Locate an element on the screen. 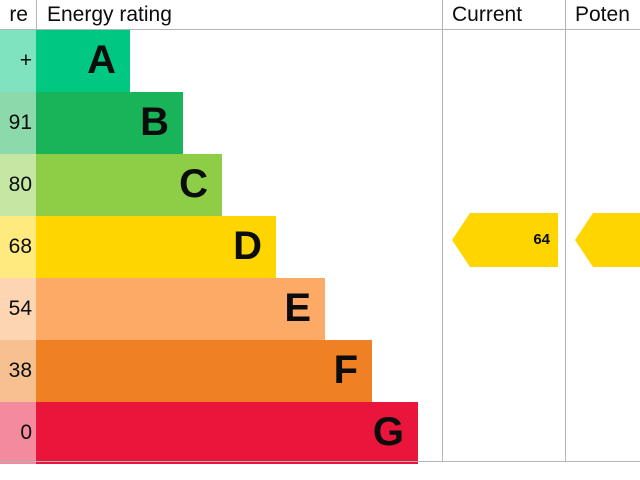  band-score-a: + is located at coordinates (18, 61).